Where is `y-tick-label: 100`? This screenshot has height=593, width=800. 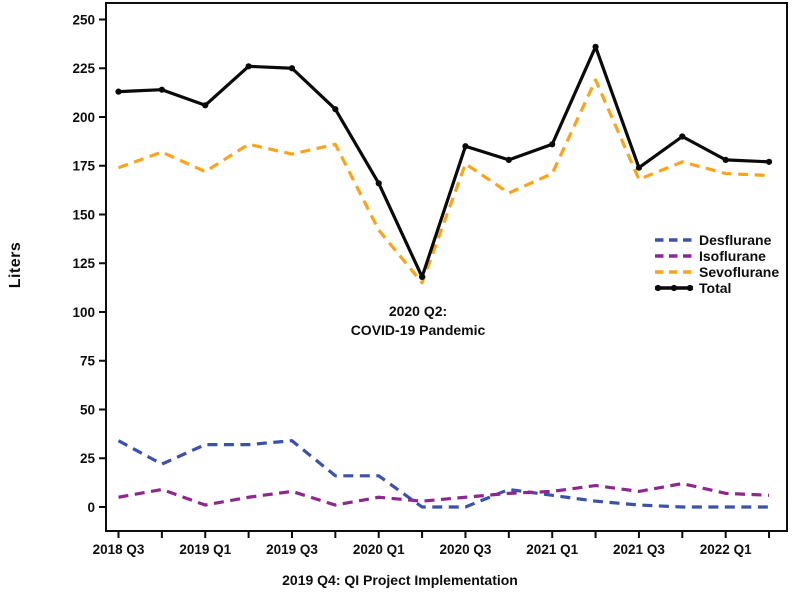
y-tick-label: 100 is located at coordinates (83, 312).